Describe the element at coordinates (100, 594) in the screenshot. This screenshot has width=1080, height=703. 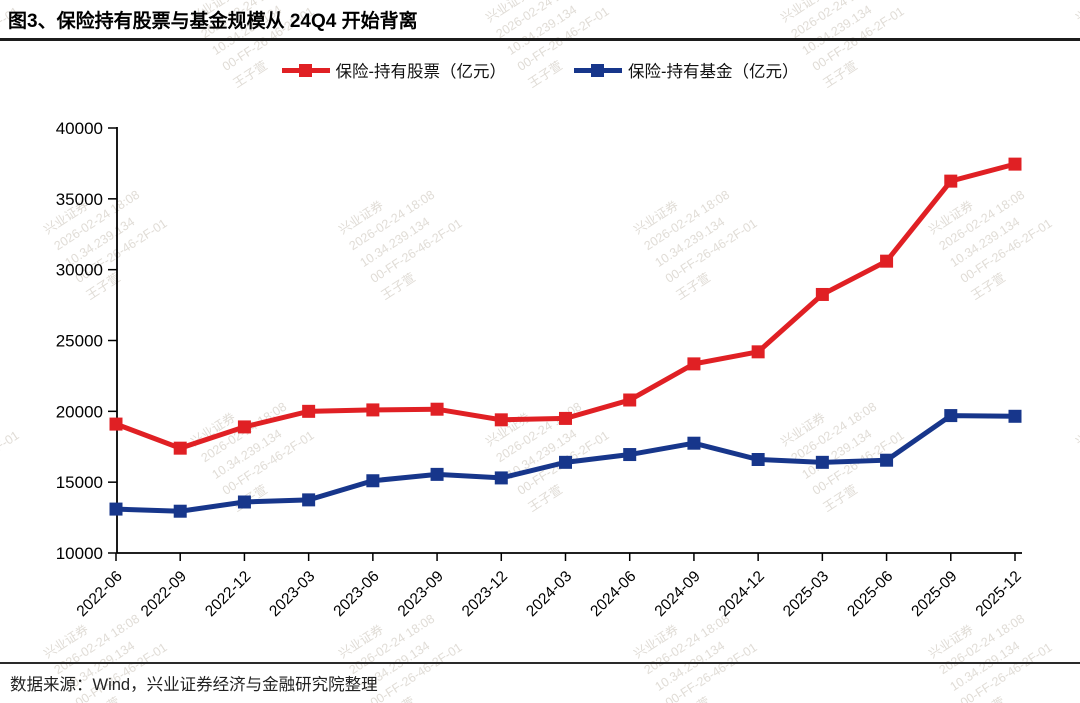
I see `svg-text: 2022-06` at that location.